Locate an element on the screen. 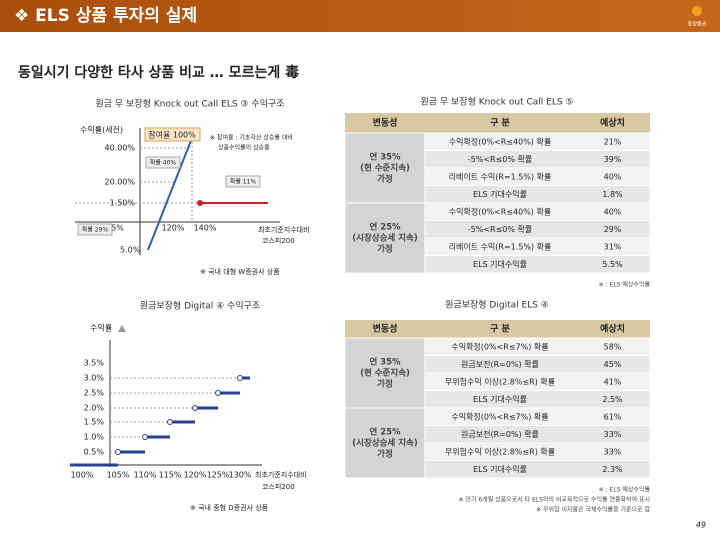 The image size is (720, 540). x-axis-label: 최초기준지수대비 is located at coordinates (281, 474).